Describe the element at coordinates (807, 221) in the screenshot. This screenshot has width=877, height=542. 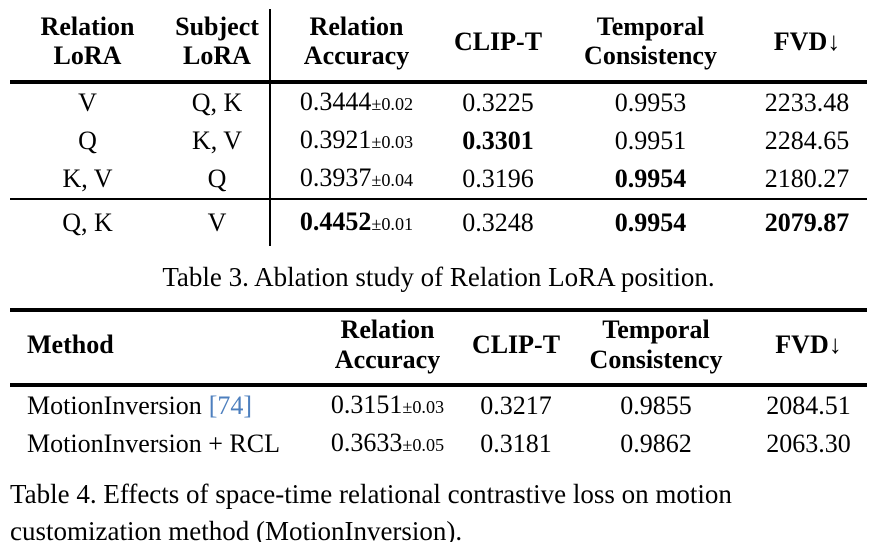
I see `fvd-cell: 2079.87` at that location.